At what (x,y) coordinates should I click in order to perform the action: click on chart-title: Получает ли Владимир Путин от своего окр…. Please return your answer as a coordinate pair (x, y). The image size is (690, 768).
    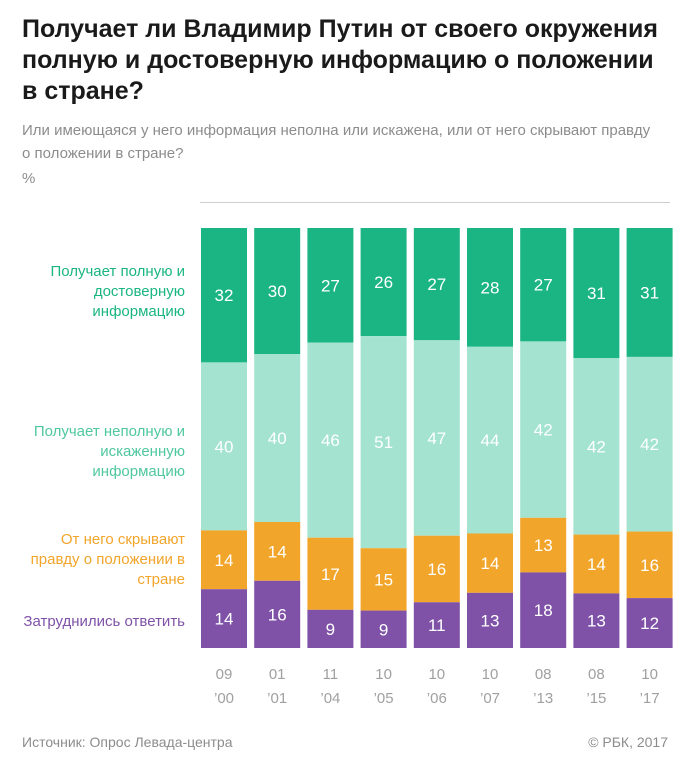
    Looking at the image, I should click on (340, 60).